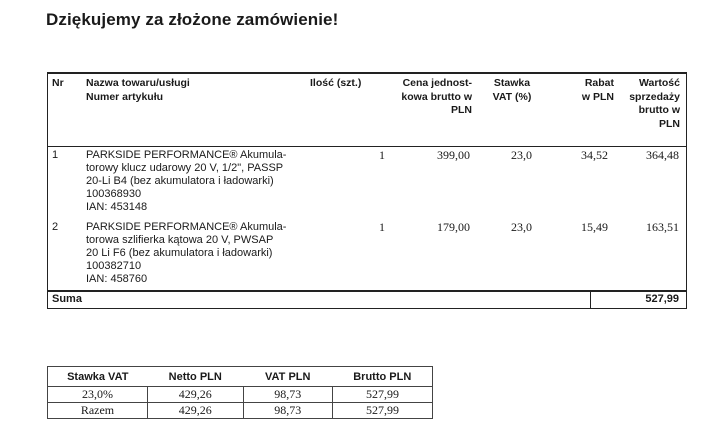 The image size is (720, 442). I want to click on item-nr: 2, so click(55, 227).